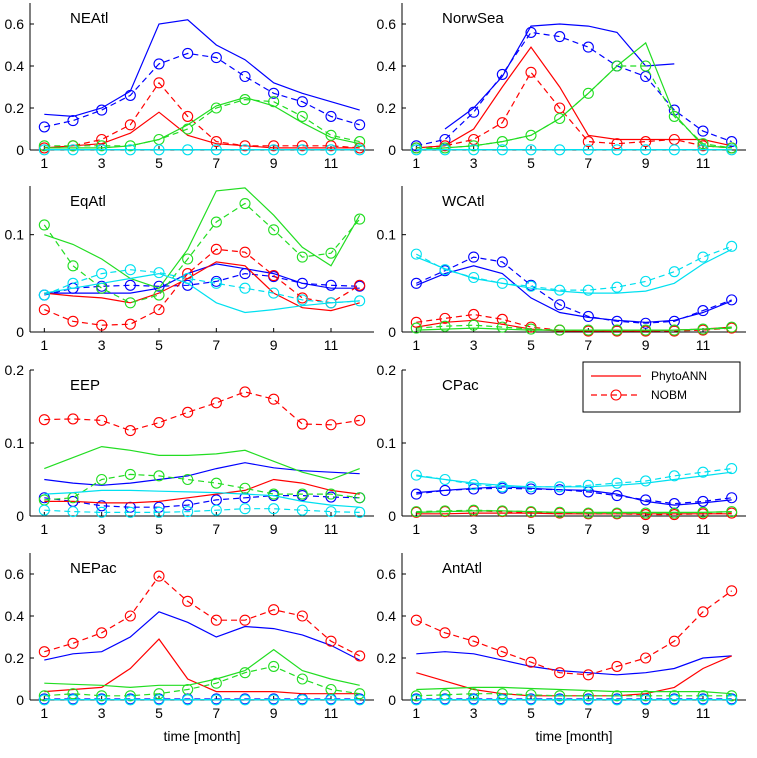 The height and width of the screenshot is (758, 757). What do you see at coordinates (387, 108) in the screenshot?
I see `y-tick-label: 0.2` at bounding box center [387, 108].